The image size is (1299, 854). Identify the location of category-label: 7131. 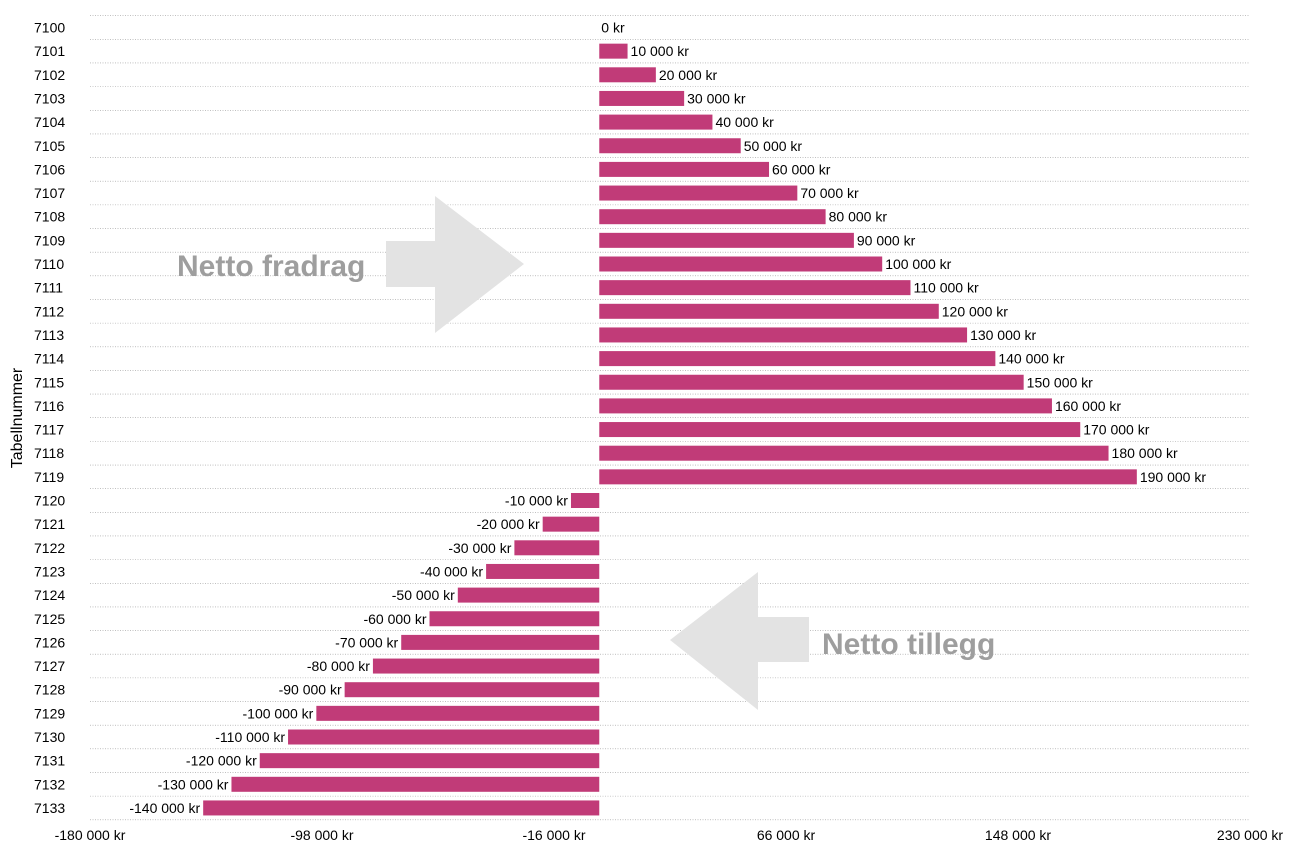
(49, 761).